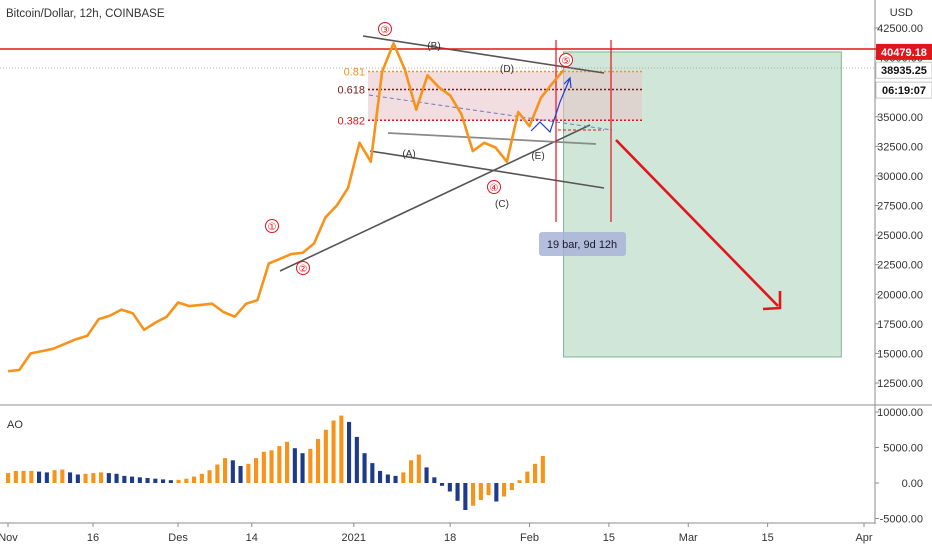 The width and height of the screenshot is (932, 550). What do you see at coordinates (688, 538) in the screenshot?
I see `time-tick-label: Mar` at bounding box center [688, 538].